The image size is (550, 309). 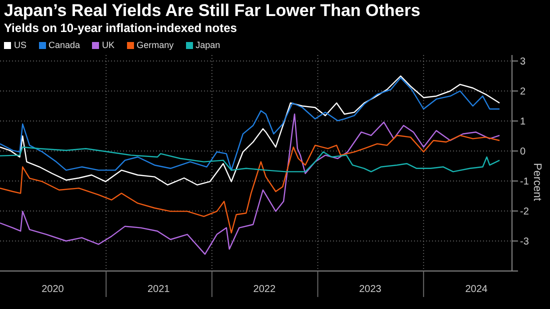 What do you see at coordinates (108, 45) in the screenshot?
I see `legend-label: UK` at bounding box center [108, 45].